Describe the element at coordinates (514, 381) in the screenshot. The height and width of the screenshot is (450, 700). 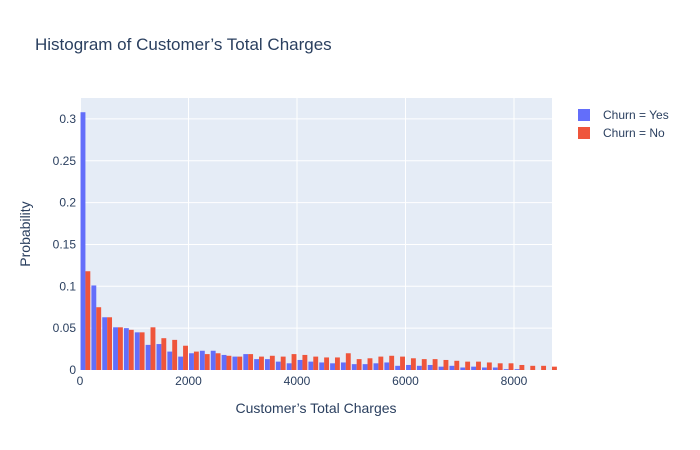
I see `x-tick-label: 8000` at that location.